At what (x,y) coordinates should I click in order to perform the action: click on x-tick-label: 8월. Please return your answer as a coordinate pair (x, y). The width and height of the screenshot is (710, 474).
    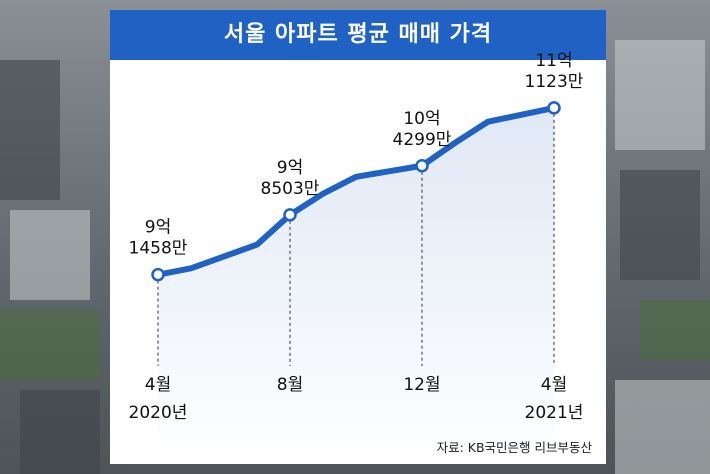
    Looking at the image, I should click on (290, 385).